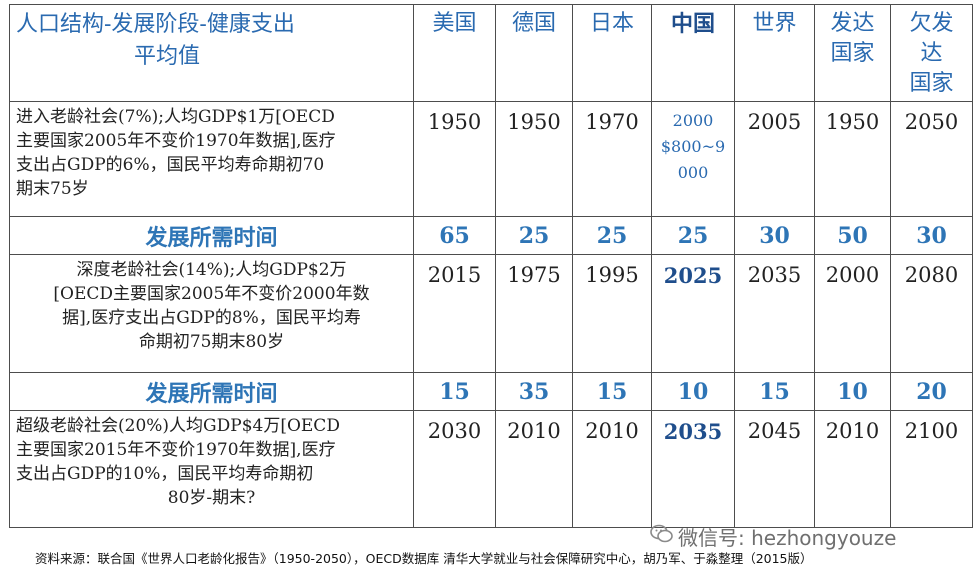 The image size is (978, 575). Describe the element at coordinates (454, 469) in the screenshot. I see `table-cell: 2030` at that location.